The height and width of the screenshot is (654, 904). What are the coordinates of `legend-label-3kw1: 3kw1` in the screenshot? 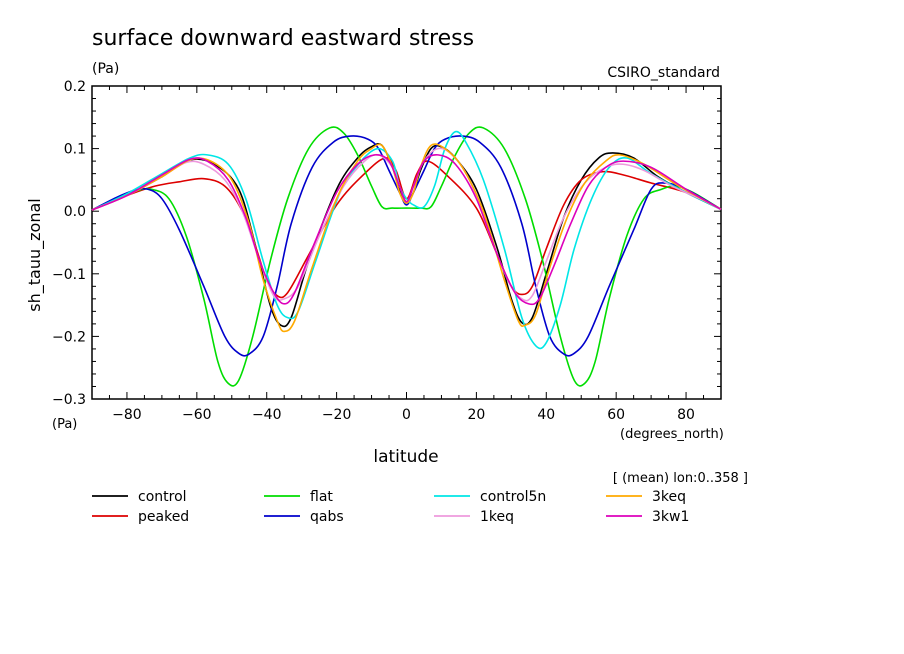 It's located at (670, 517).